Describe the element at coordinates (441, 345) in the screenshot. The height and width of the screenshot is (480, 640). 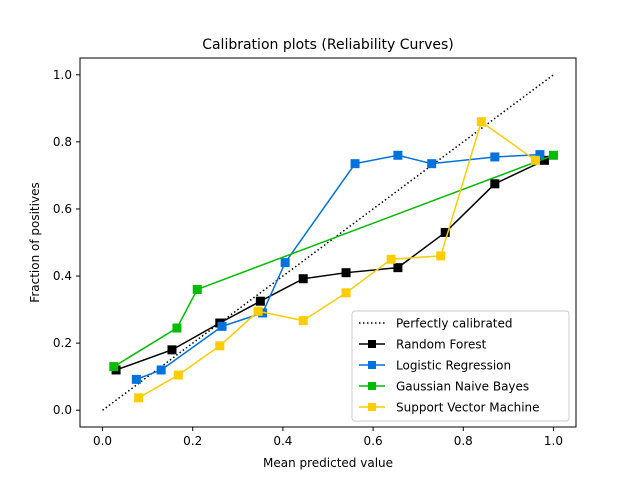
I see `legend-label-random-forest: Random Forest` at that location.